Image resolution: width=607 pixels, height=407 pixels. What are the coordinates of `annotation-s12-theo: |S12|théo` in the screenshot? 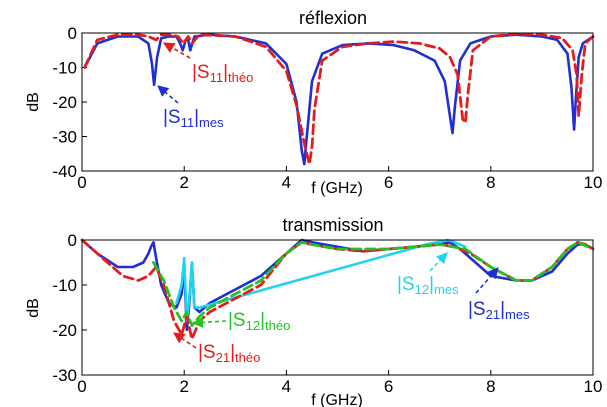 It's located at (240, 321).